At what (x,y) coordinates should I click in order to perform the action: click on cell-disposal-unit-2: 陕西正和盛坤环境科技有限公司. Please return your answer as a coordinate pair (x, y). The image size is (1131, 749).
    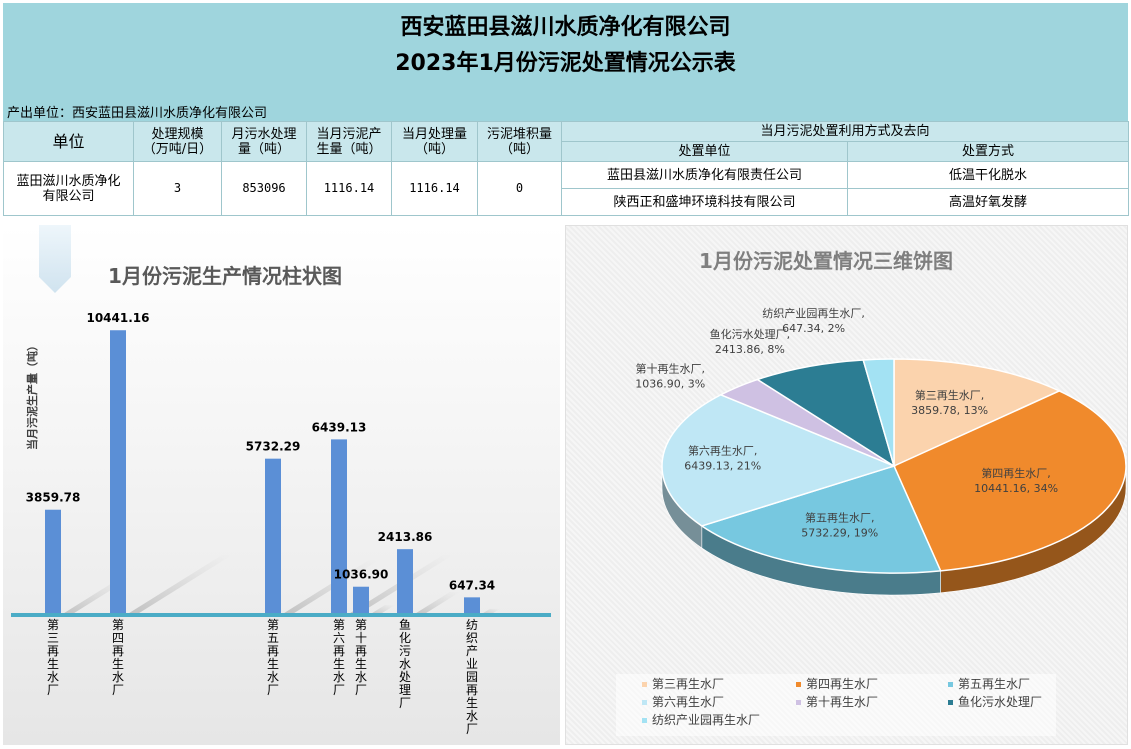
    Looking at the image, I should click on (704, 202).